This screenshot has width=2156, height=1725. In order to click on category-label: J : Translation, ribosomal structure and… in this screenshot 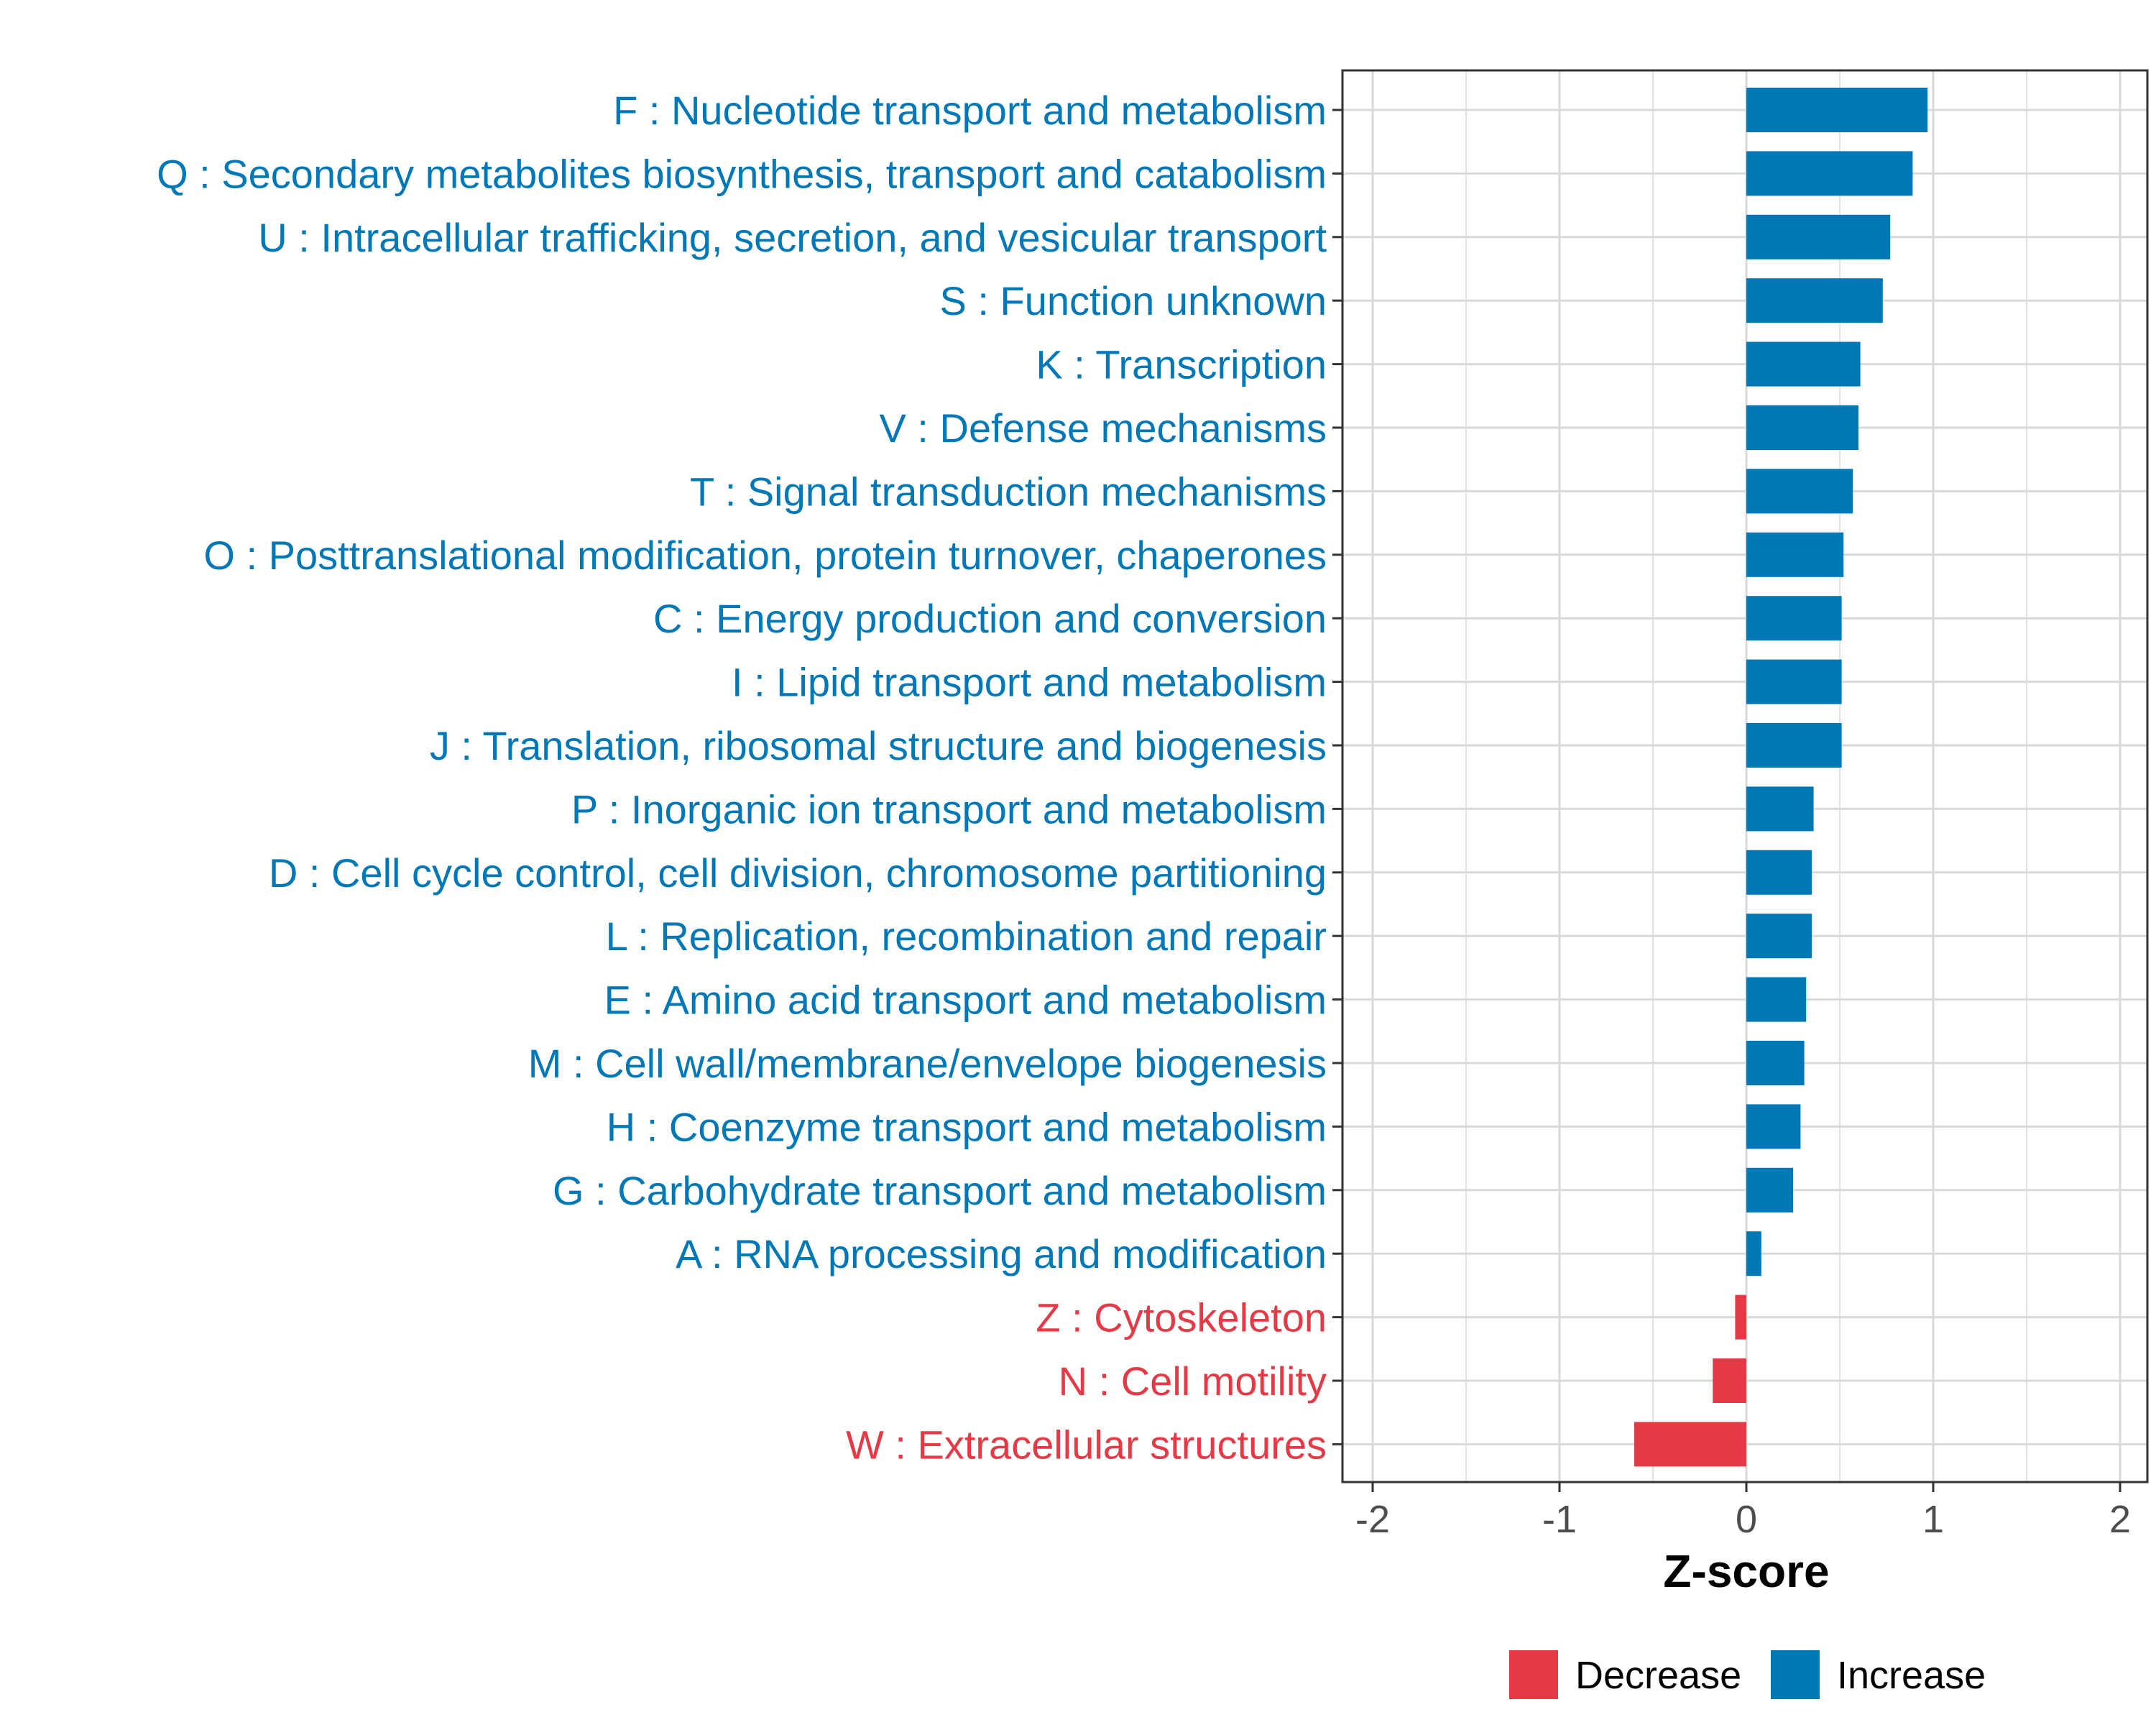, I will do `click(878, 745)`.